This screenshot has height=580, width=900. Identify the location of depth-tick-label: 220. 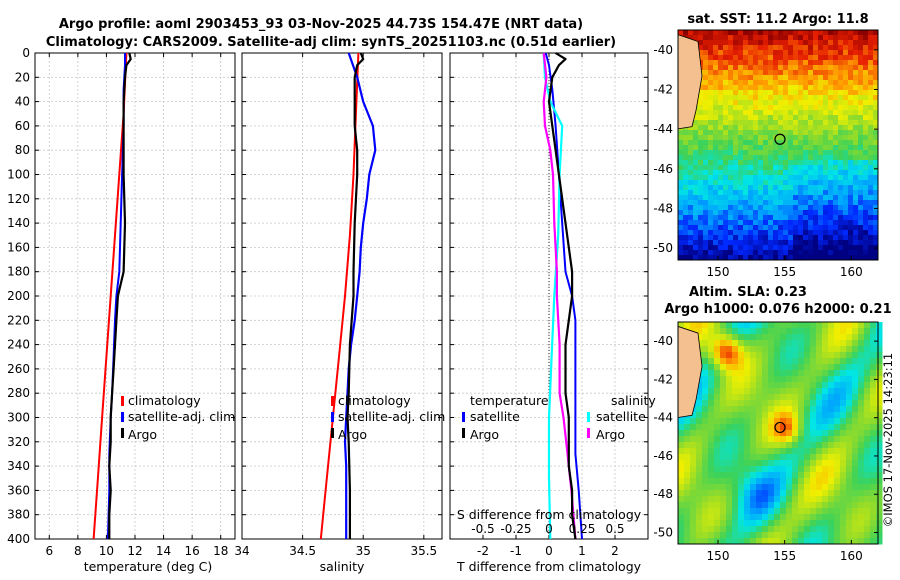
(18, 320).